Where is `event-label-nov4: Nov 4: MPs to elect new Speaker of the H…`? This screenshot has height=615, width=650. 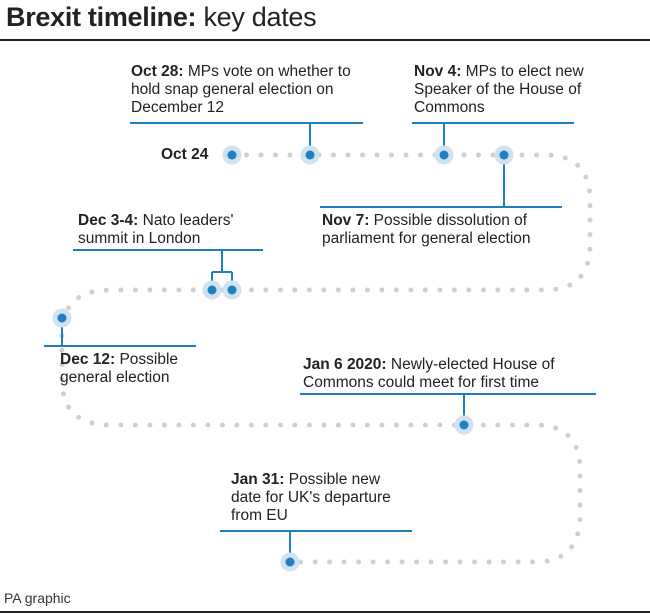
event-label-nov4: Nov 4: MPs to elect new Speaker of the H… is located at coordinates (499, 90).